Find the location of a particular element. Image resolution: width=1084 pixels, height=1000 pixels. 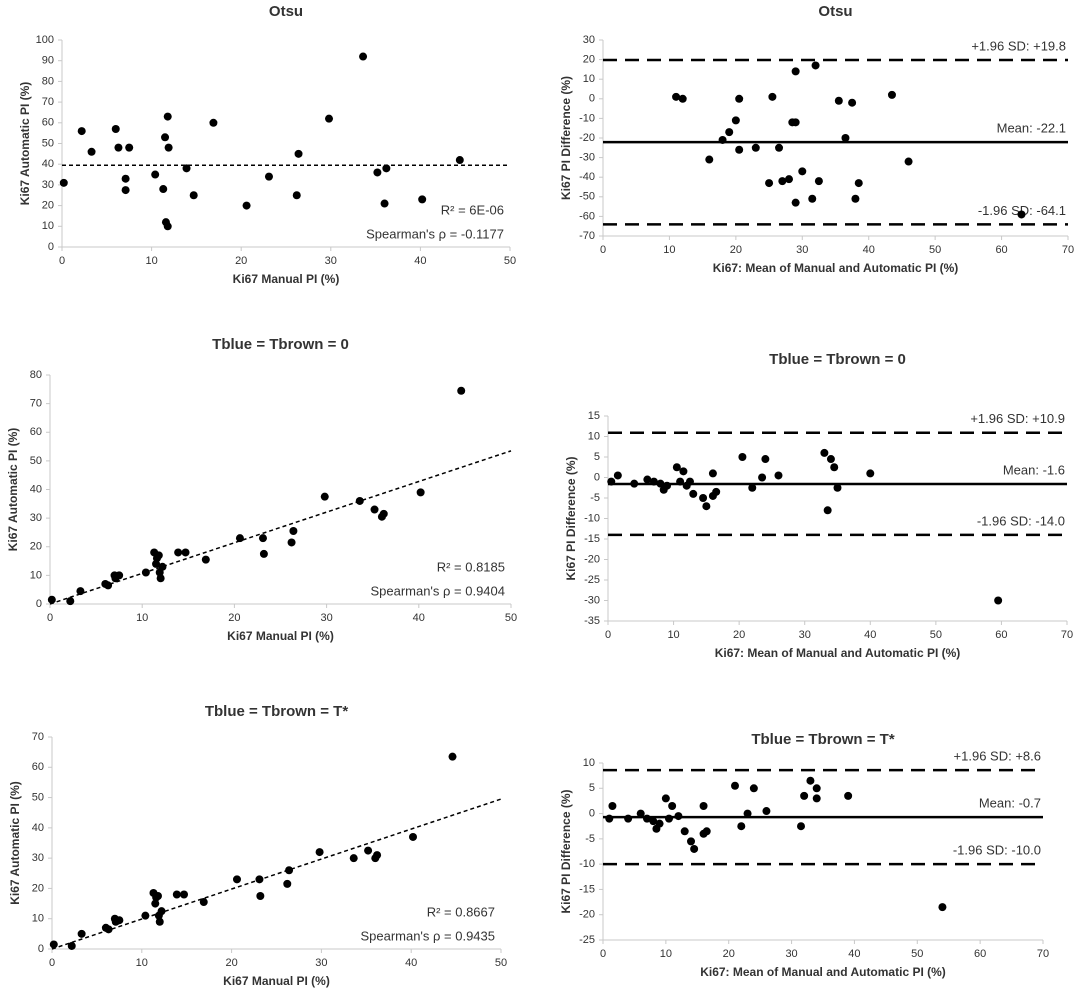

y-tick-label: 80 is located at coordinates (48, 81).